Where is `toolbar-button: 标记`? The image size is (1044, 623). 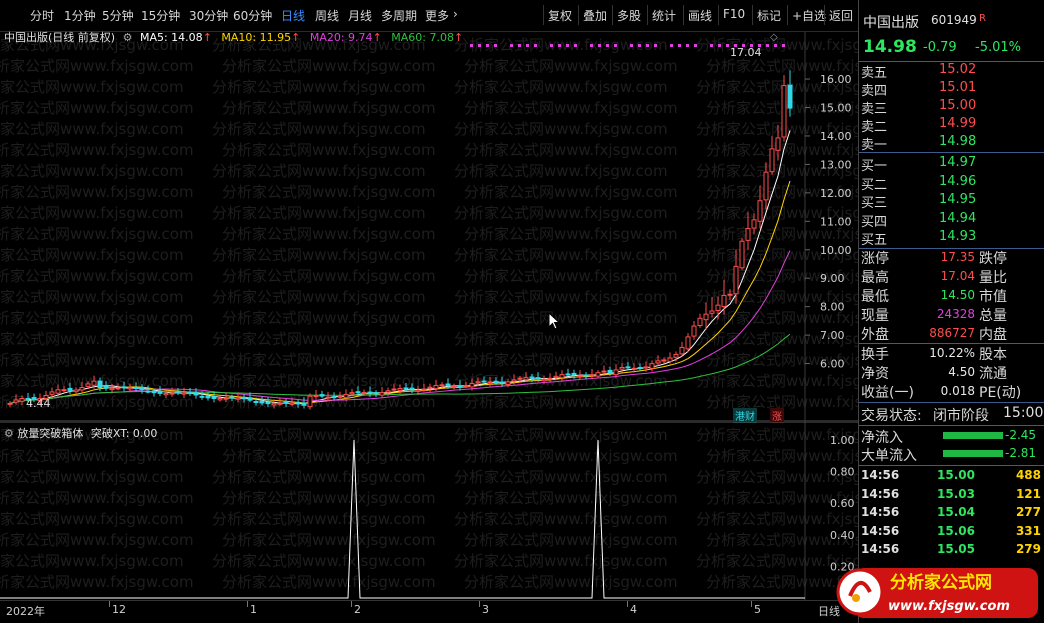 toolbar-button: 标记 is located at coordinates (768, 15).